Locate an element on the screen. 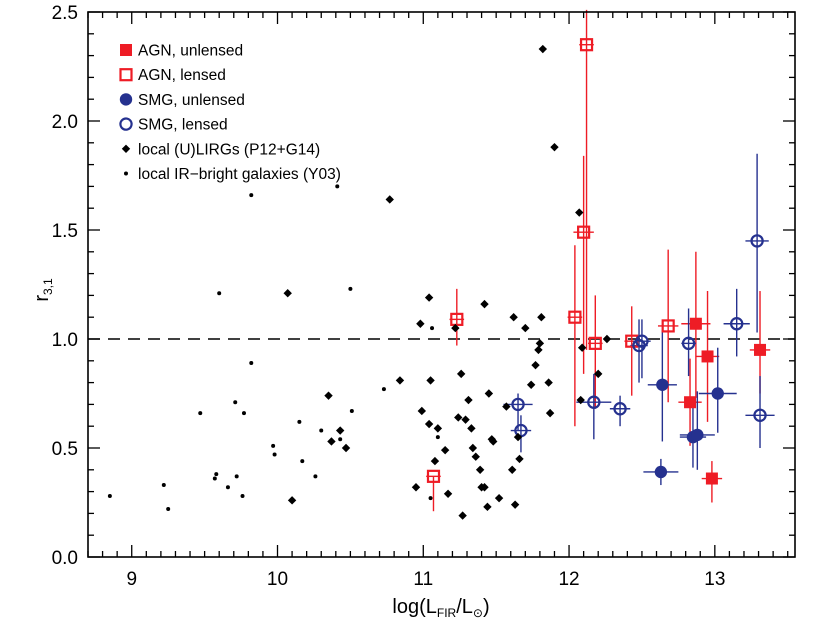  y-tick-label: 2.5 is located at coordinates (65, 13).